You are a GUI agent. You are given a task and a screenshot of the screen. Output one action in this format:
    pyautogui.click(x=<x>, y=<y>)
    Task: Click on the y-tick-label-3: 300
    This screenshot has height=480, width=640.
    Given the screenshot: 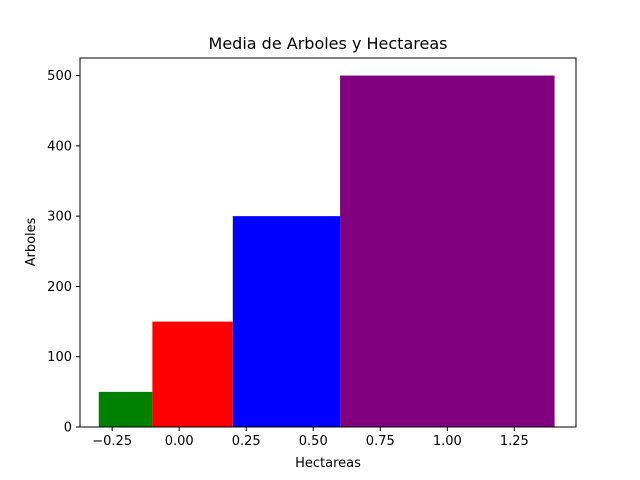 What is the action you would take?
    pyautogui.click(x=59, y=217)
    